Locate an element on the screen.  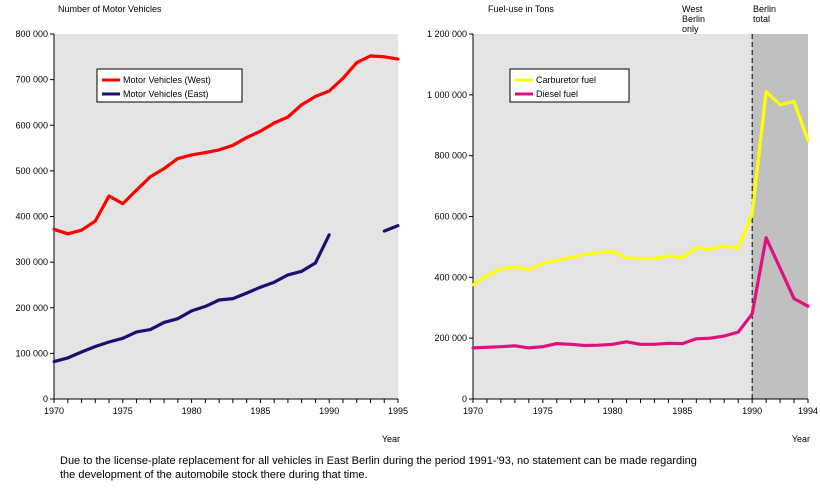
y-tick-label: 200 000 is located at coordinates (31, 308).